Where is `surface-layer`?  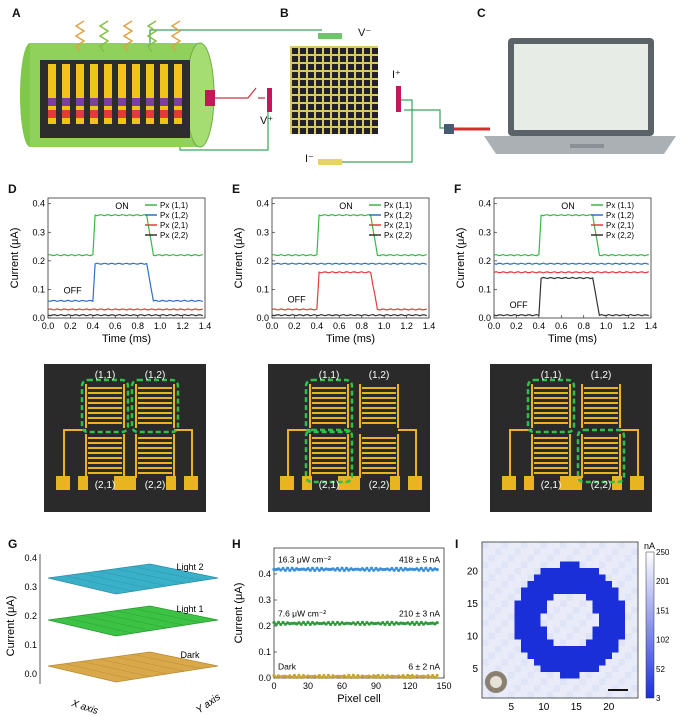 surface-layer is located at coordinates (133, 621).